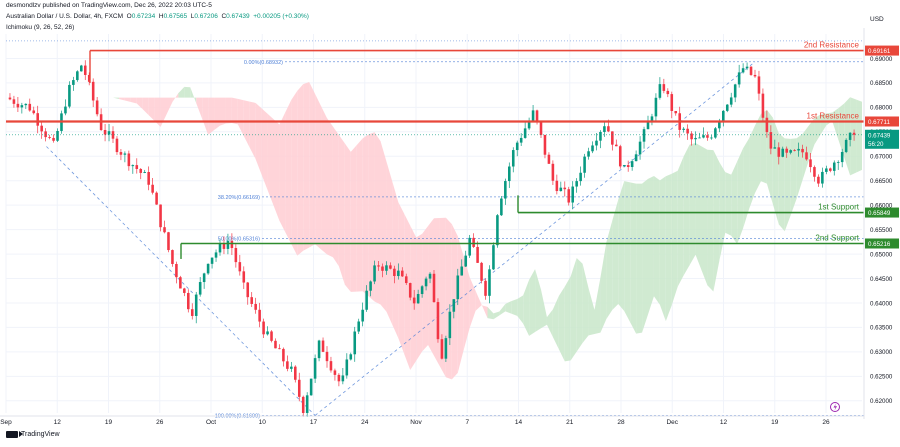  What do you see at coordinates (879, 213) in the screenshot?
I see `level-price-label: 0.65849` at bounding box center [879, 213].